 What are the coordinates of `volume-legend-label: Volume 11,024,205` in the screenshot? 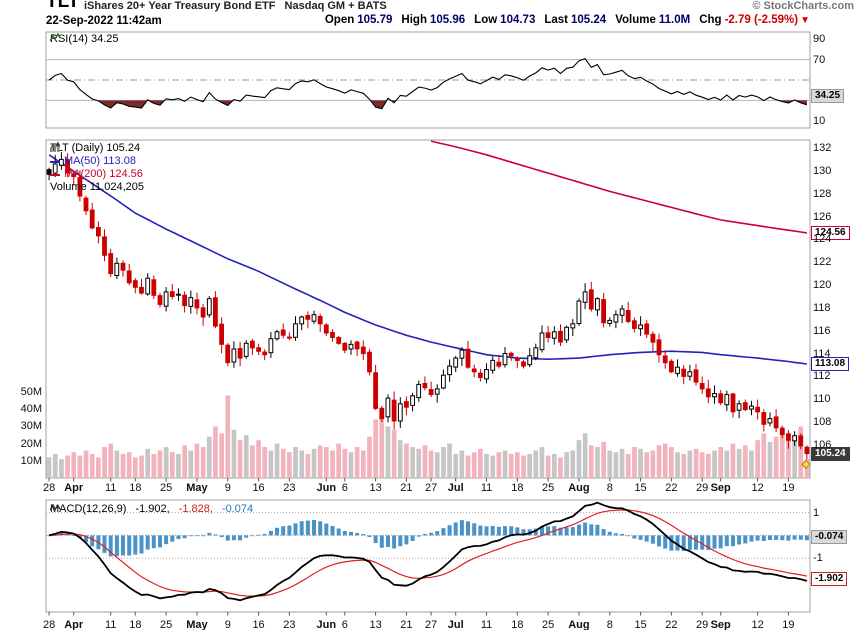 It's located at (97, 187).